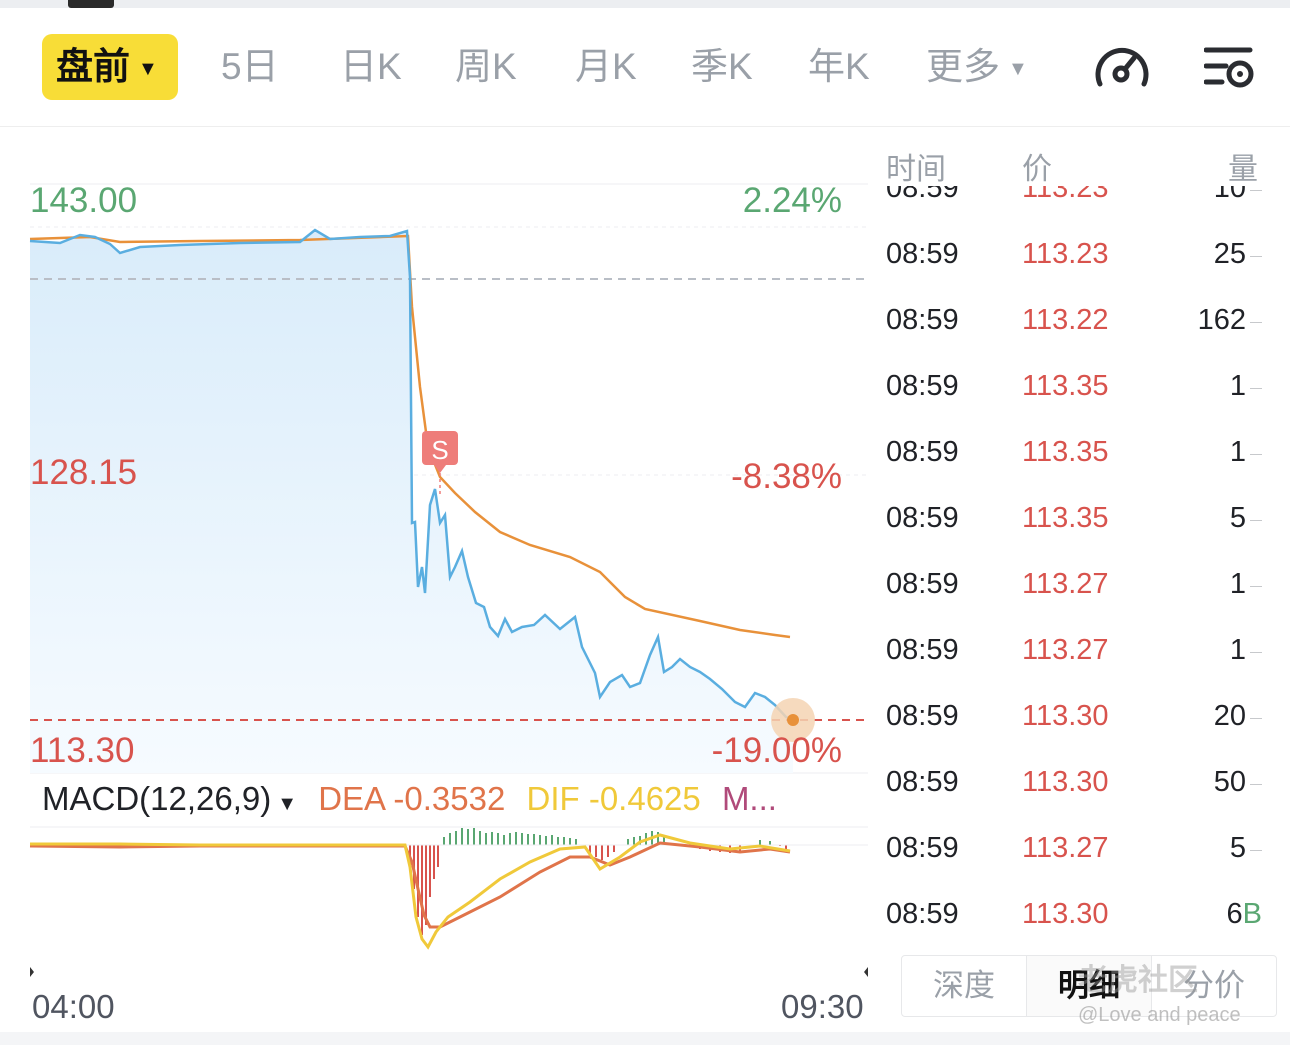 The image size is (1290, 1045). Describe the element at coordinates (32, 972) in the screenshot. I see `chart-scroll-left-icon` at that location.